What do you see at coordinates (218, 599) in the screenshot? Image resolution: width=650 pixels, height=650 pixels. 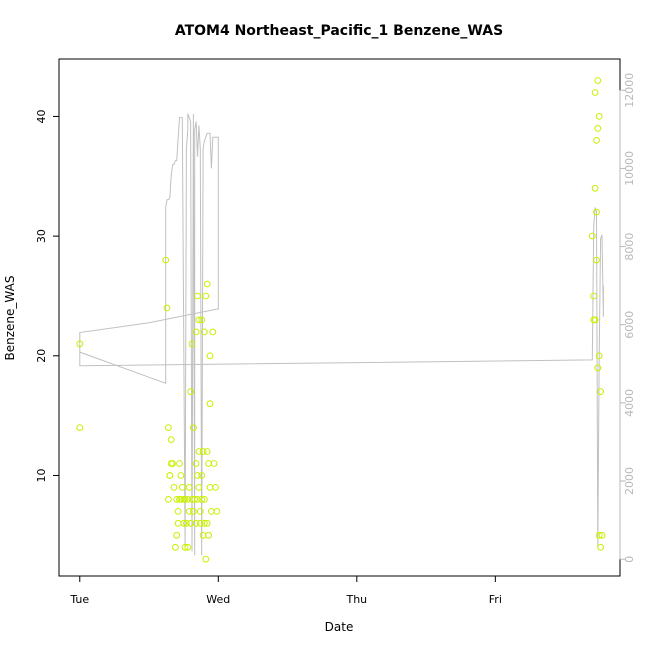 I see `x-tick-label: Wed` at bounding box center [218, 599].